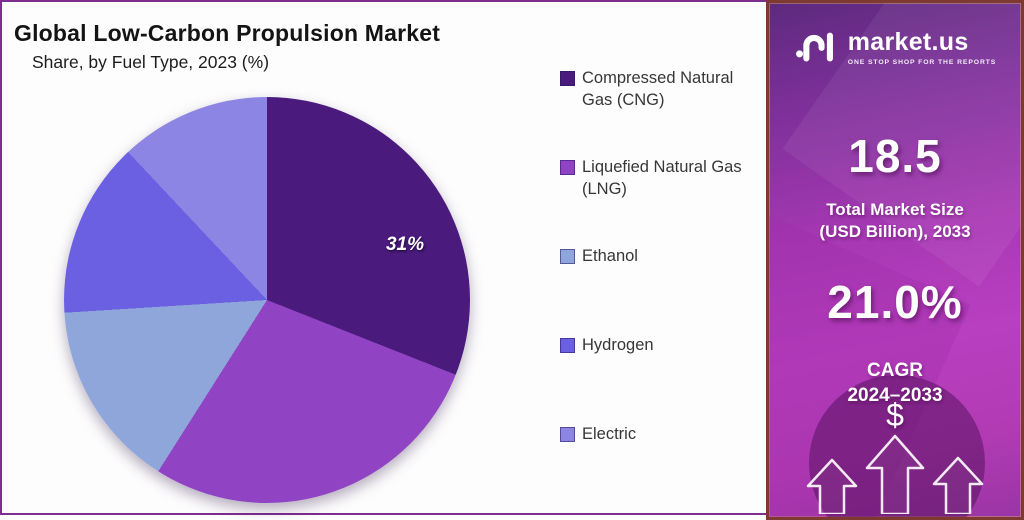 Image resolution: width=1024 pixels, height=520 pixels. I want to click on cagr-label: CAGR 2024–2033, so click(895, 383).